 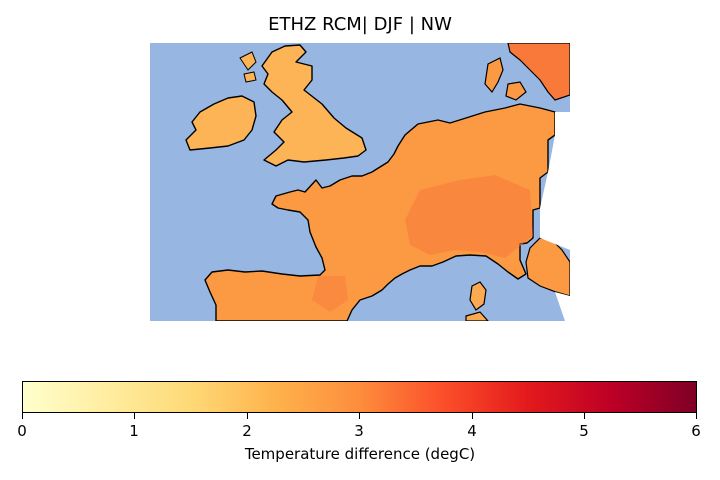 What do you see at coordinates (555, 181) in the screenshot?
I see `no-data-area` at bounding box center [555, 181].